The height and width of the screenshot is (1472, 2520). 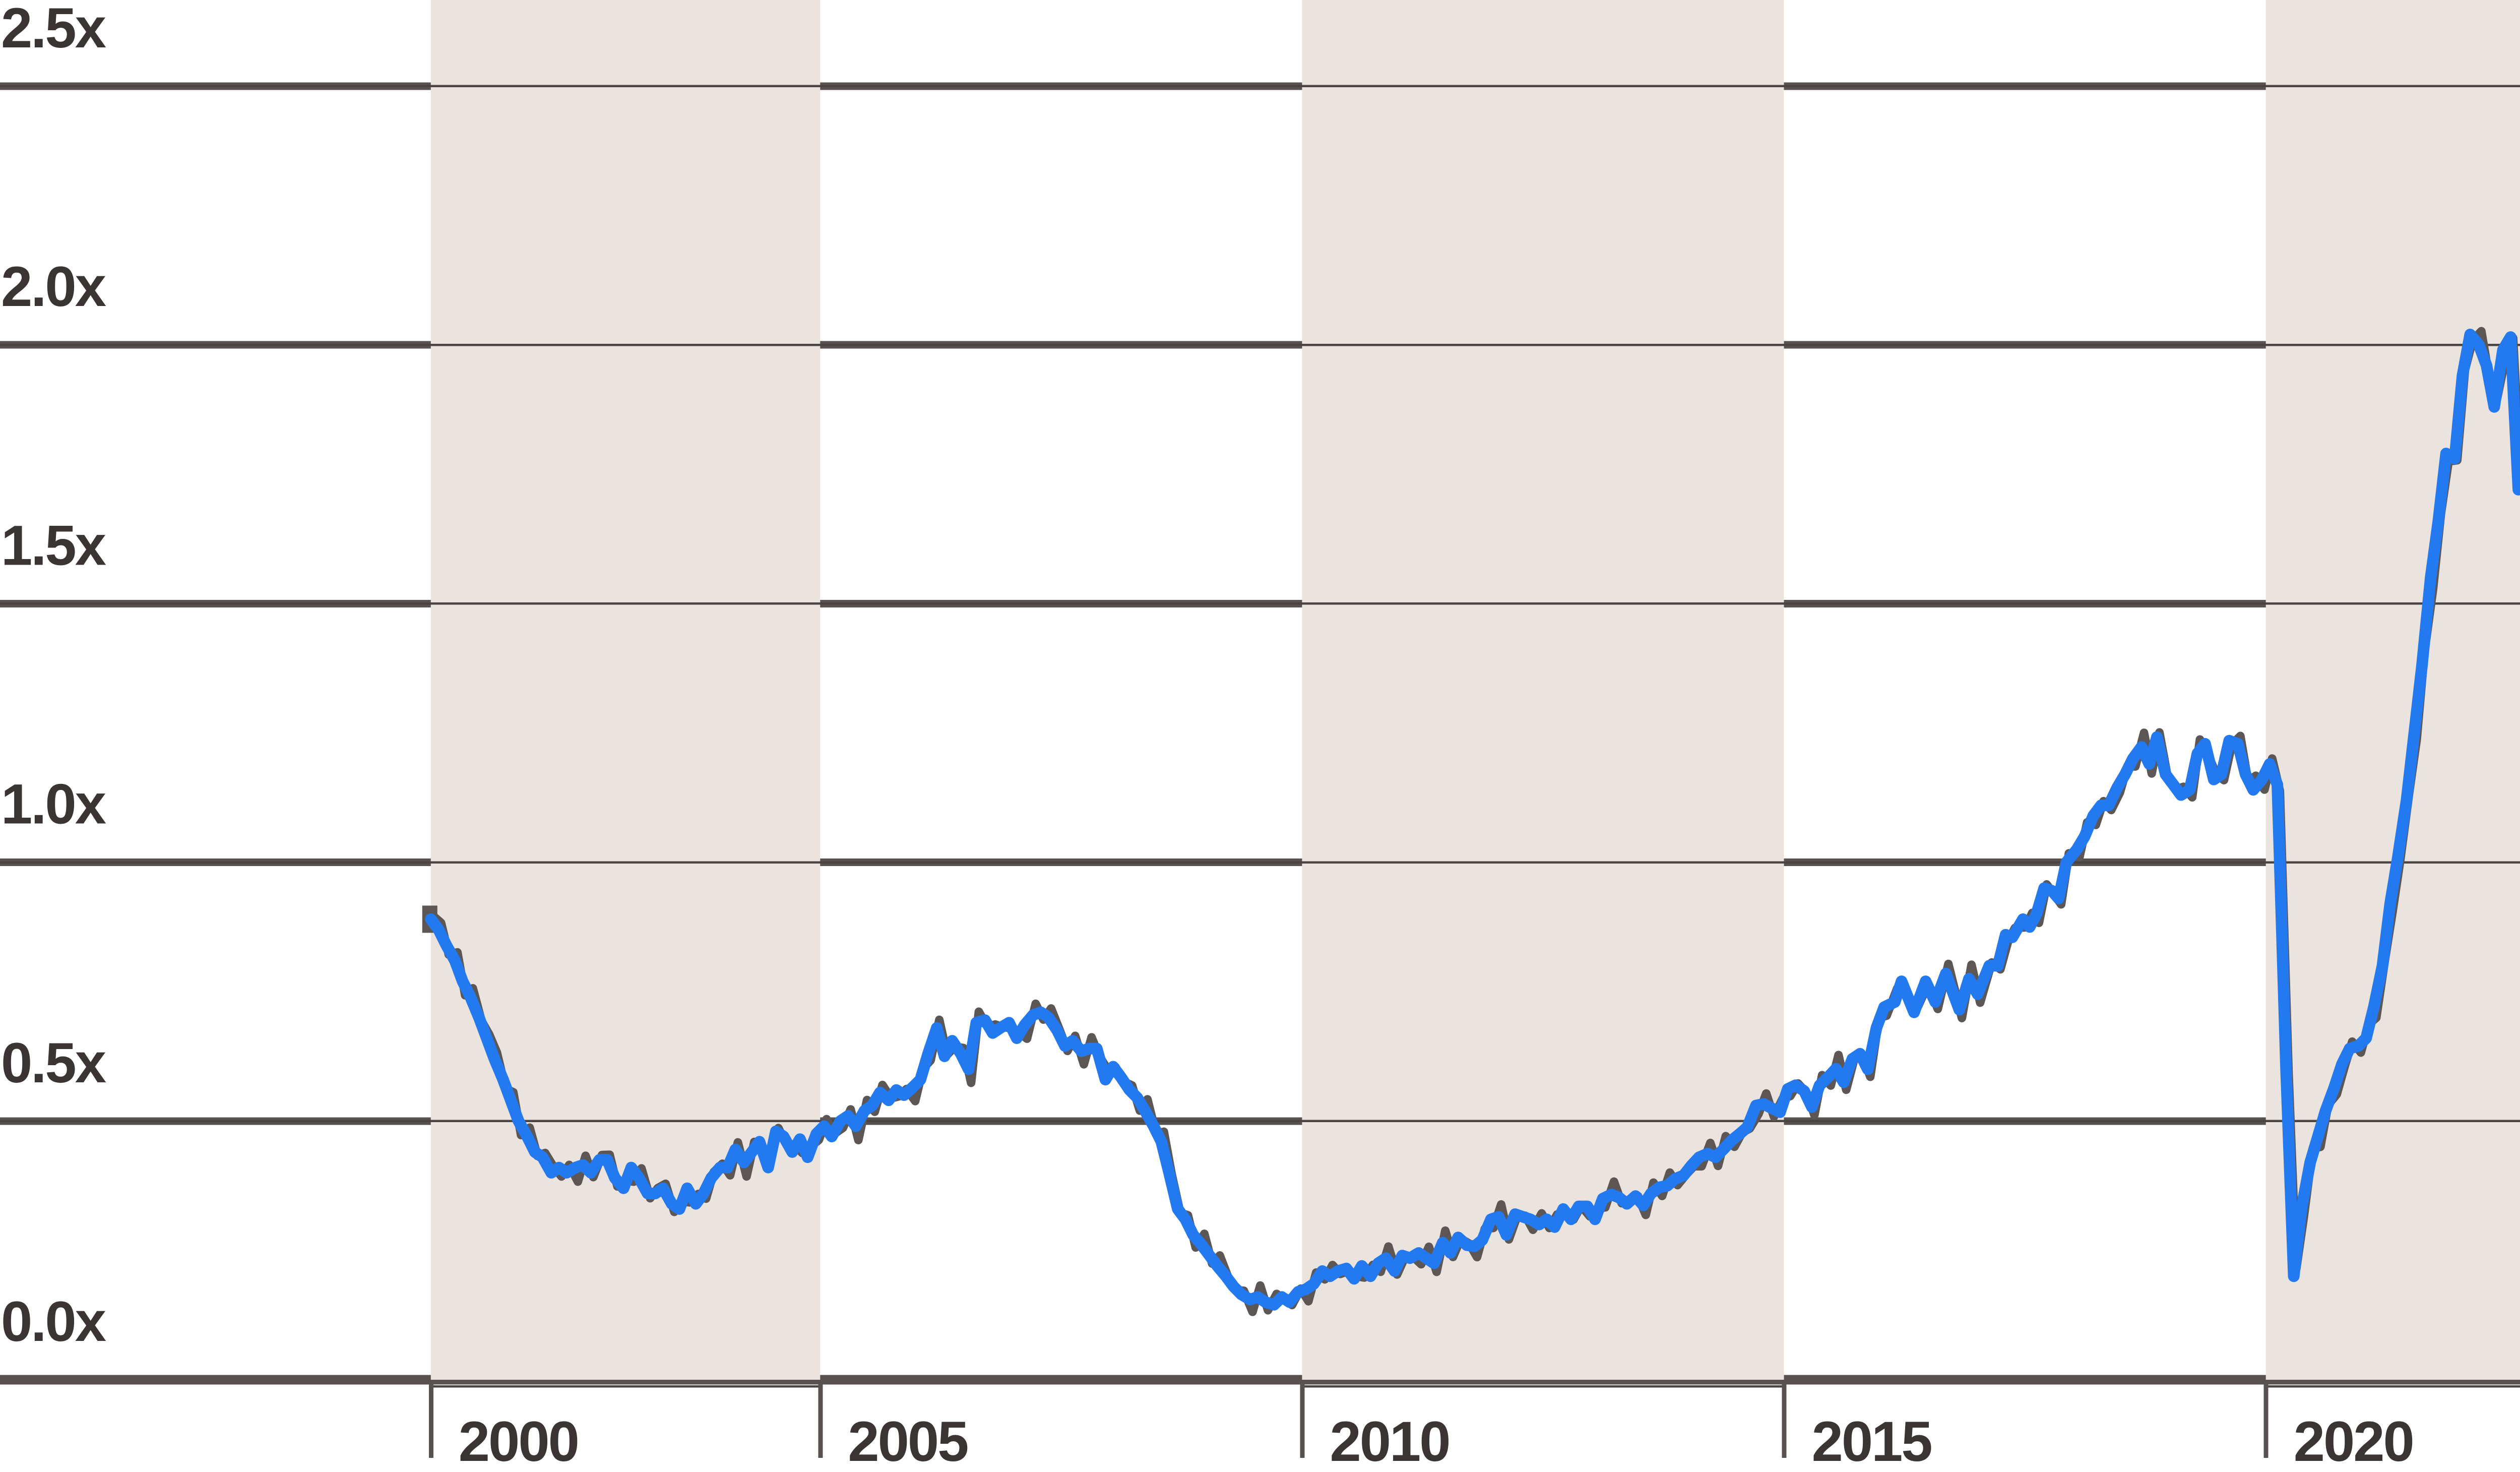 What do you see at coordinates (431, 1421) in the screenshot?
I see `tick-2000` at bounding box center [431, 1421].